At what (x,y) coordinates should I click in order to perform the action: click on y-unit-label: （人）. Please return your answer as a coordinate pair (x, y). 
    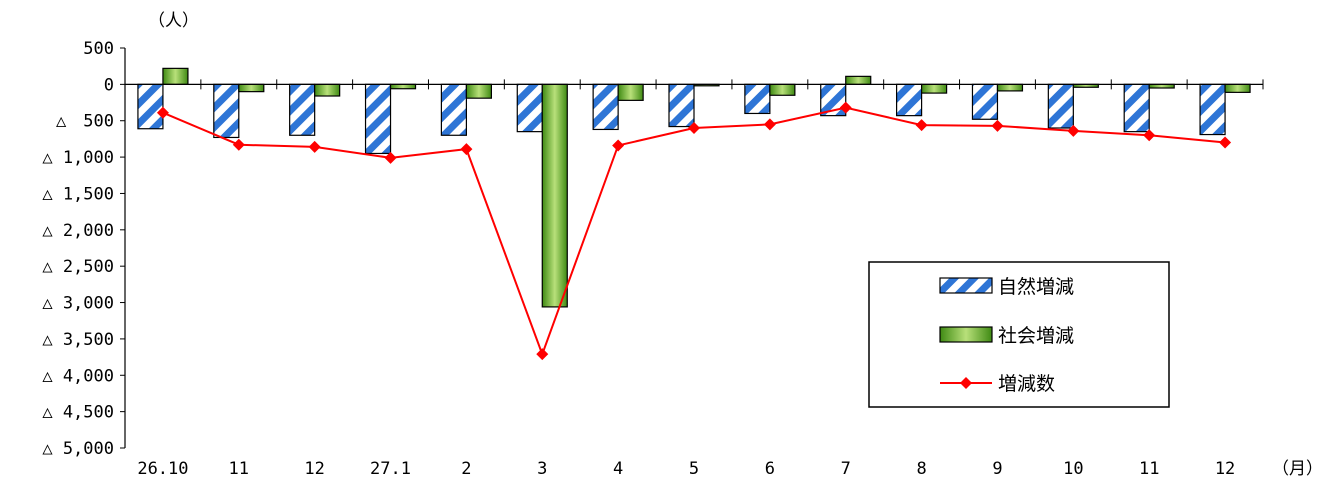
    Looking at the image, I should click on (173, 21).